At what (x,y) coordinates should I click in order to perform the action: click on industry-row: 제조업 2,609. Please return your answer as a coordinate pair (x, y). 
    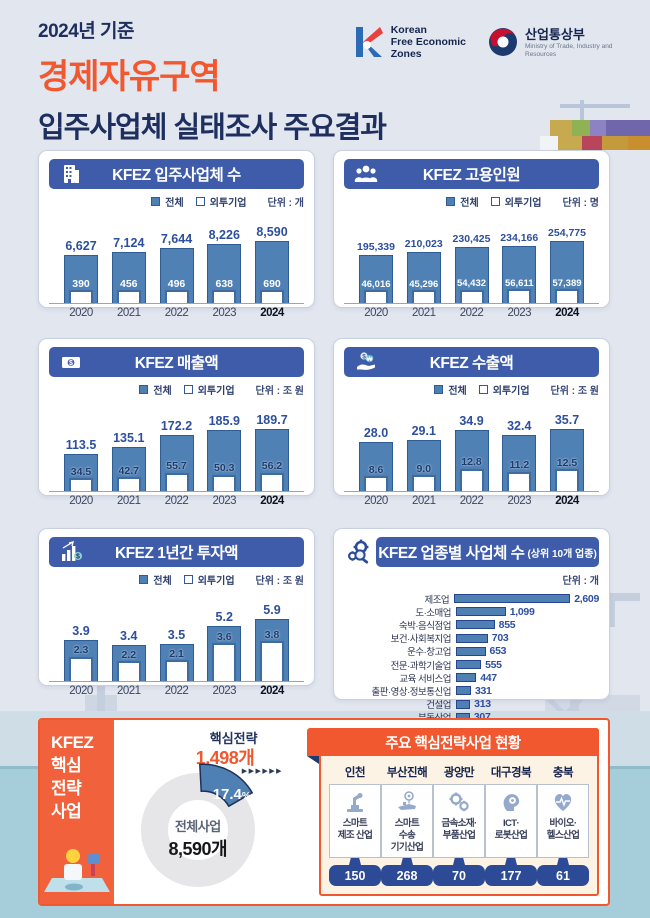
    Looking at the image, I should click on (471, 599).